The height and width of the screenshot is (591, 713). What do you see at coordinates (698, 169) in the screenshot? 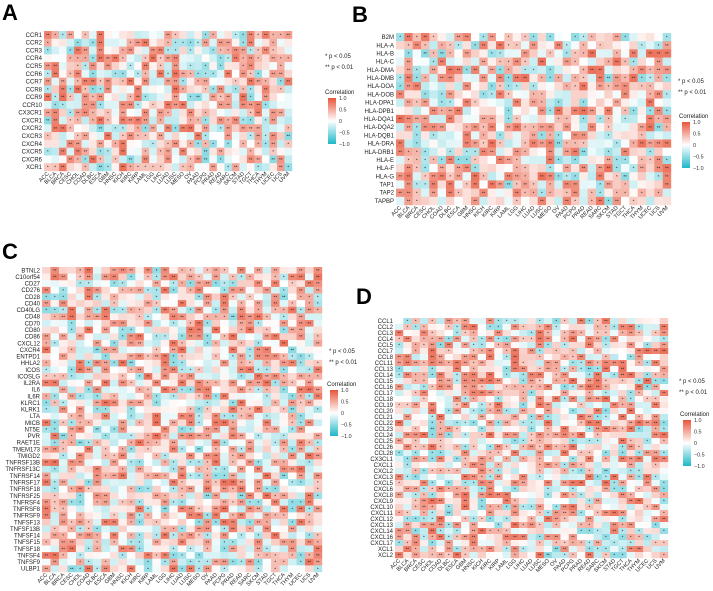
I see `legend-tick-label: −1.0` at bounding box center [698, 169].